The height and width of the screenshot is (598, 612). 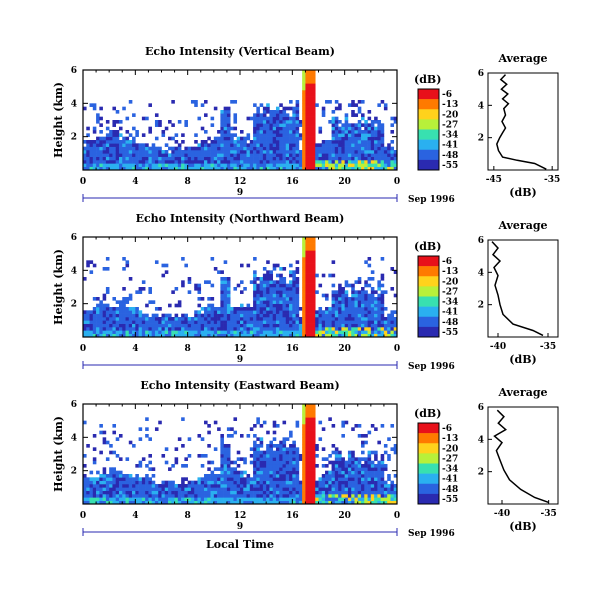 I want to click on colorbar-swatch, so click(x=428, y=468).